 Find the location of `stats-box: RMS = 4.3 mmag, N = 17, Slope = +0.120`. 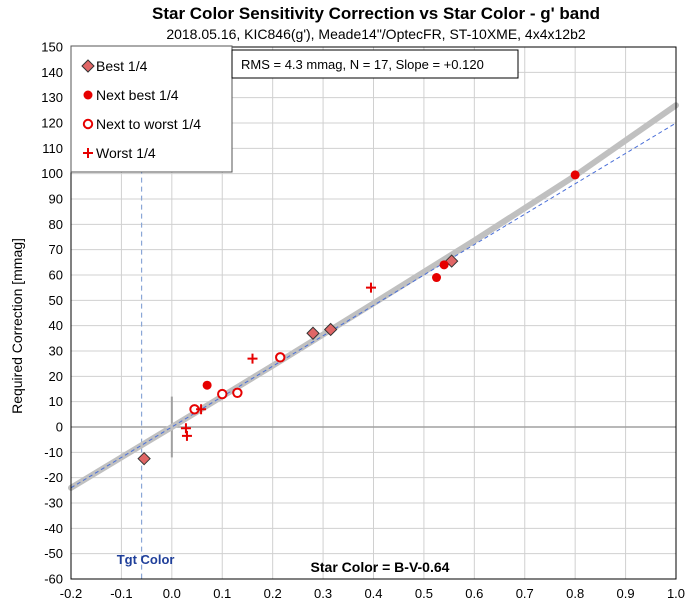

stats-box: RMS = 4.3 mmag, N = 17, Slope = +0.120 is located at coordinates (375, 64).